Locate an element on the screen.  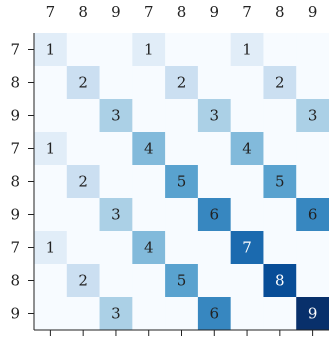
y-tick-label: 7 is located at coordinates (15, 149).